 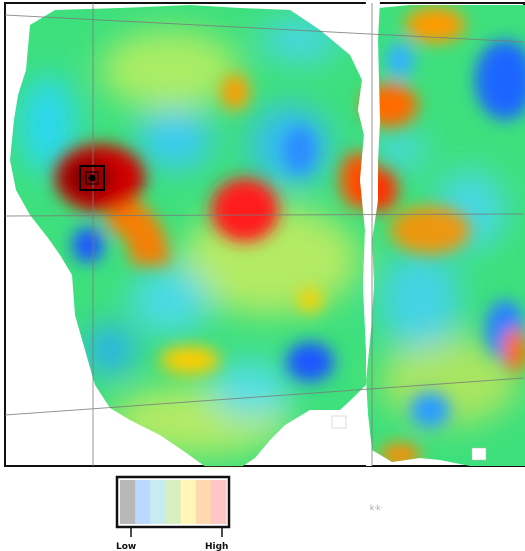 I want to click on faint-text: k·k·, so click(x=376, y=508).